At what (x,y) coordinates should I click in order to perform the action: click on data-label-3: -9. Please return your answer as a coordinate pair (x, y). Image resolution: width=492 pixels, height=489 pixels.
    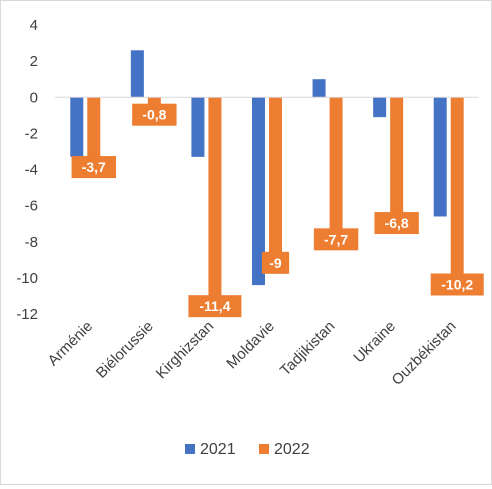
    Looking at the image, I should click on (275, 263).